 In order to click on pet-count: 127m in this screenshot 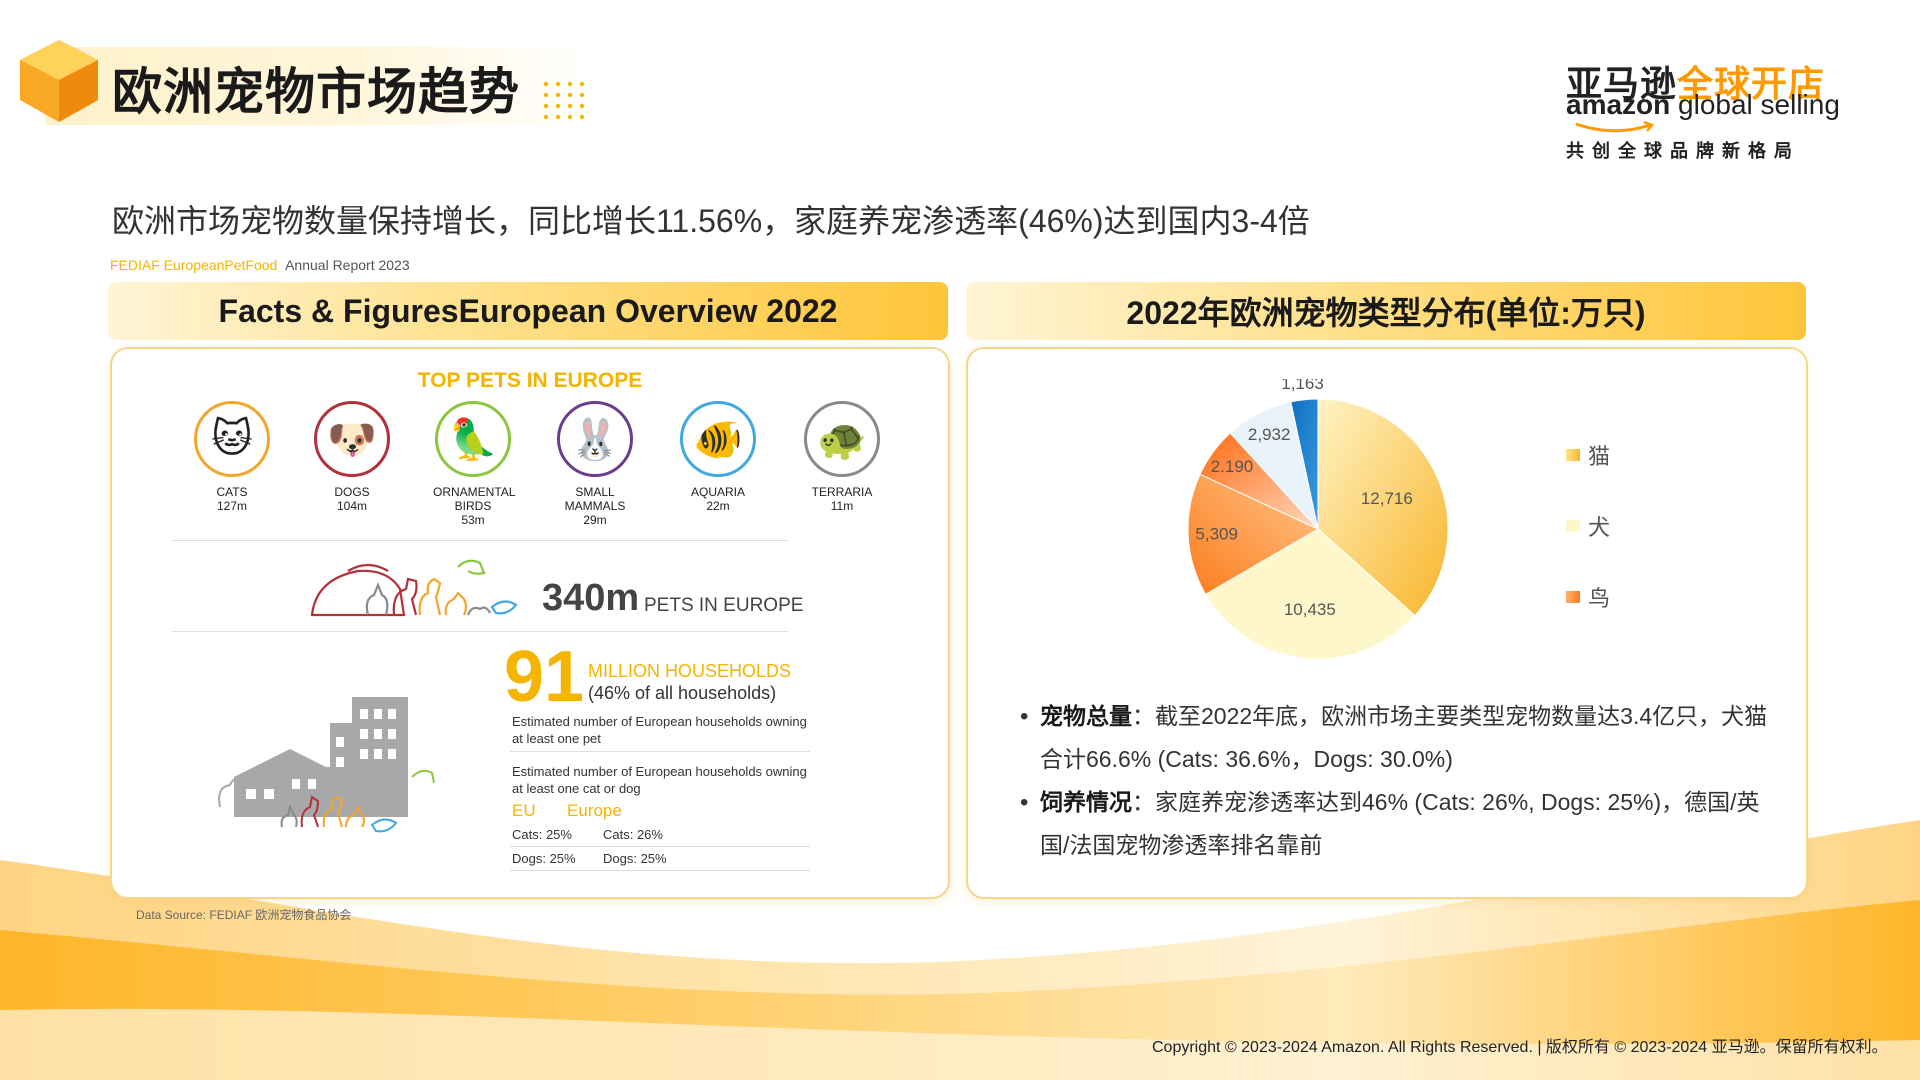, I will do `click(232, 506)`.